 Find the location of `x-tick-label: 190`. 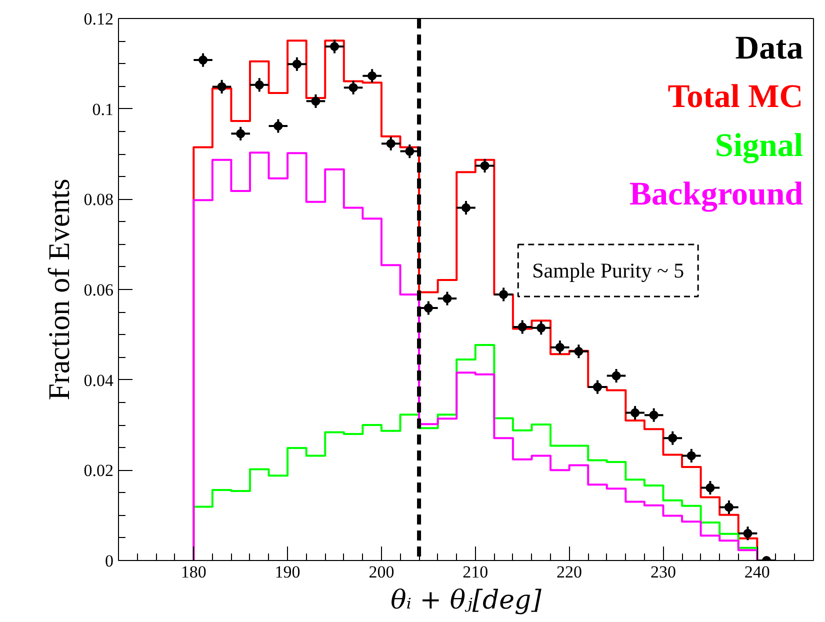

x-tick-label: 190 is located at coordinates (287, 572).